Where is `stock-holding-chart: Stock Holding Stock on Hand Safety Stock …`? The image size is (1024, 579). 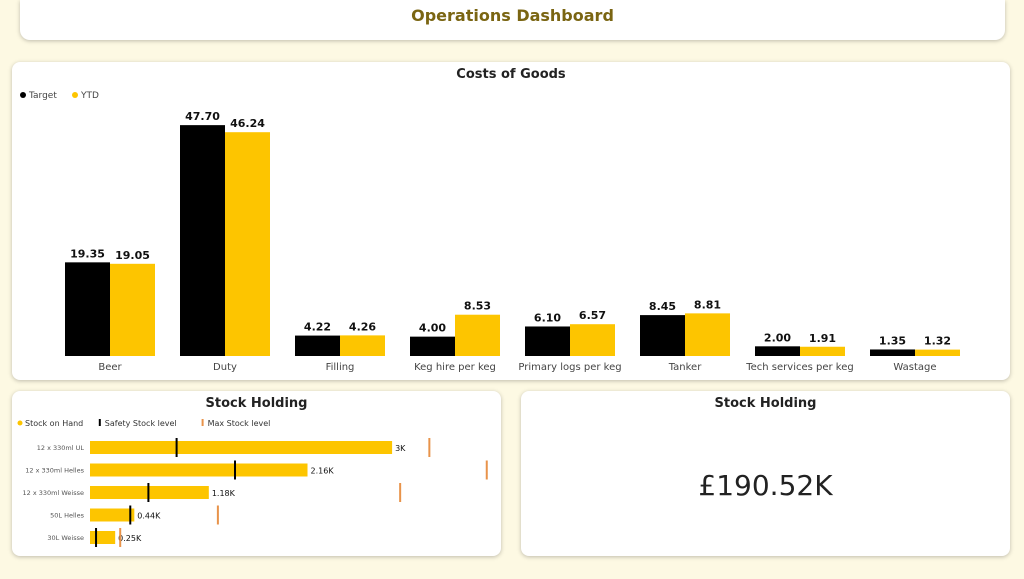 stock-holding-chart: Stock Holding Stock on Hand Safety Stock … is located at coordinates (256, 473).